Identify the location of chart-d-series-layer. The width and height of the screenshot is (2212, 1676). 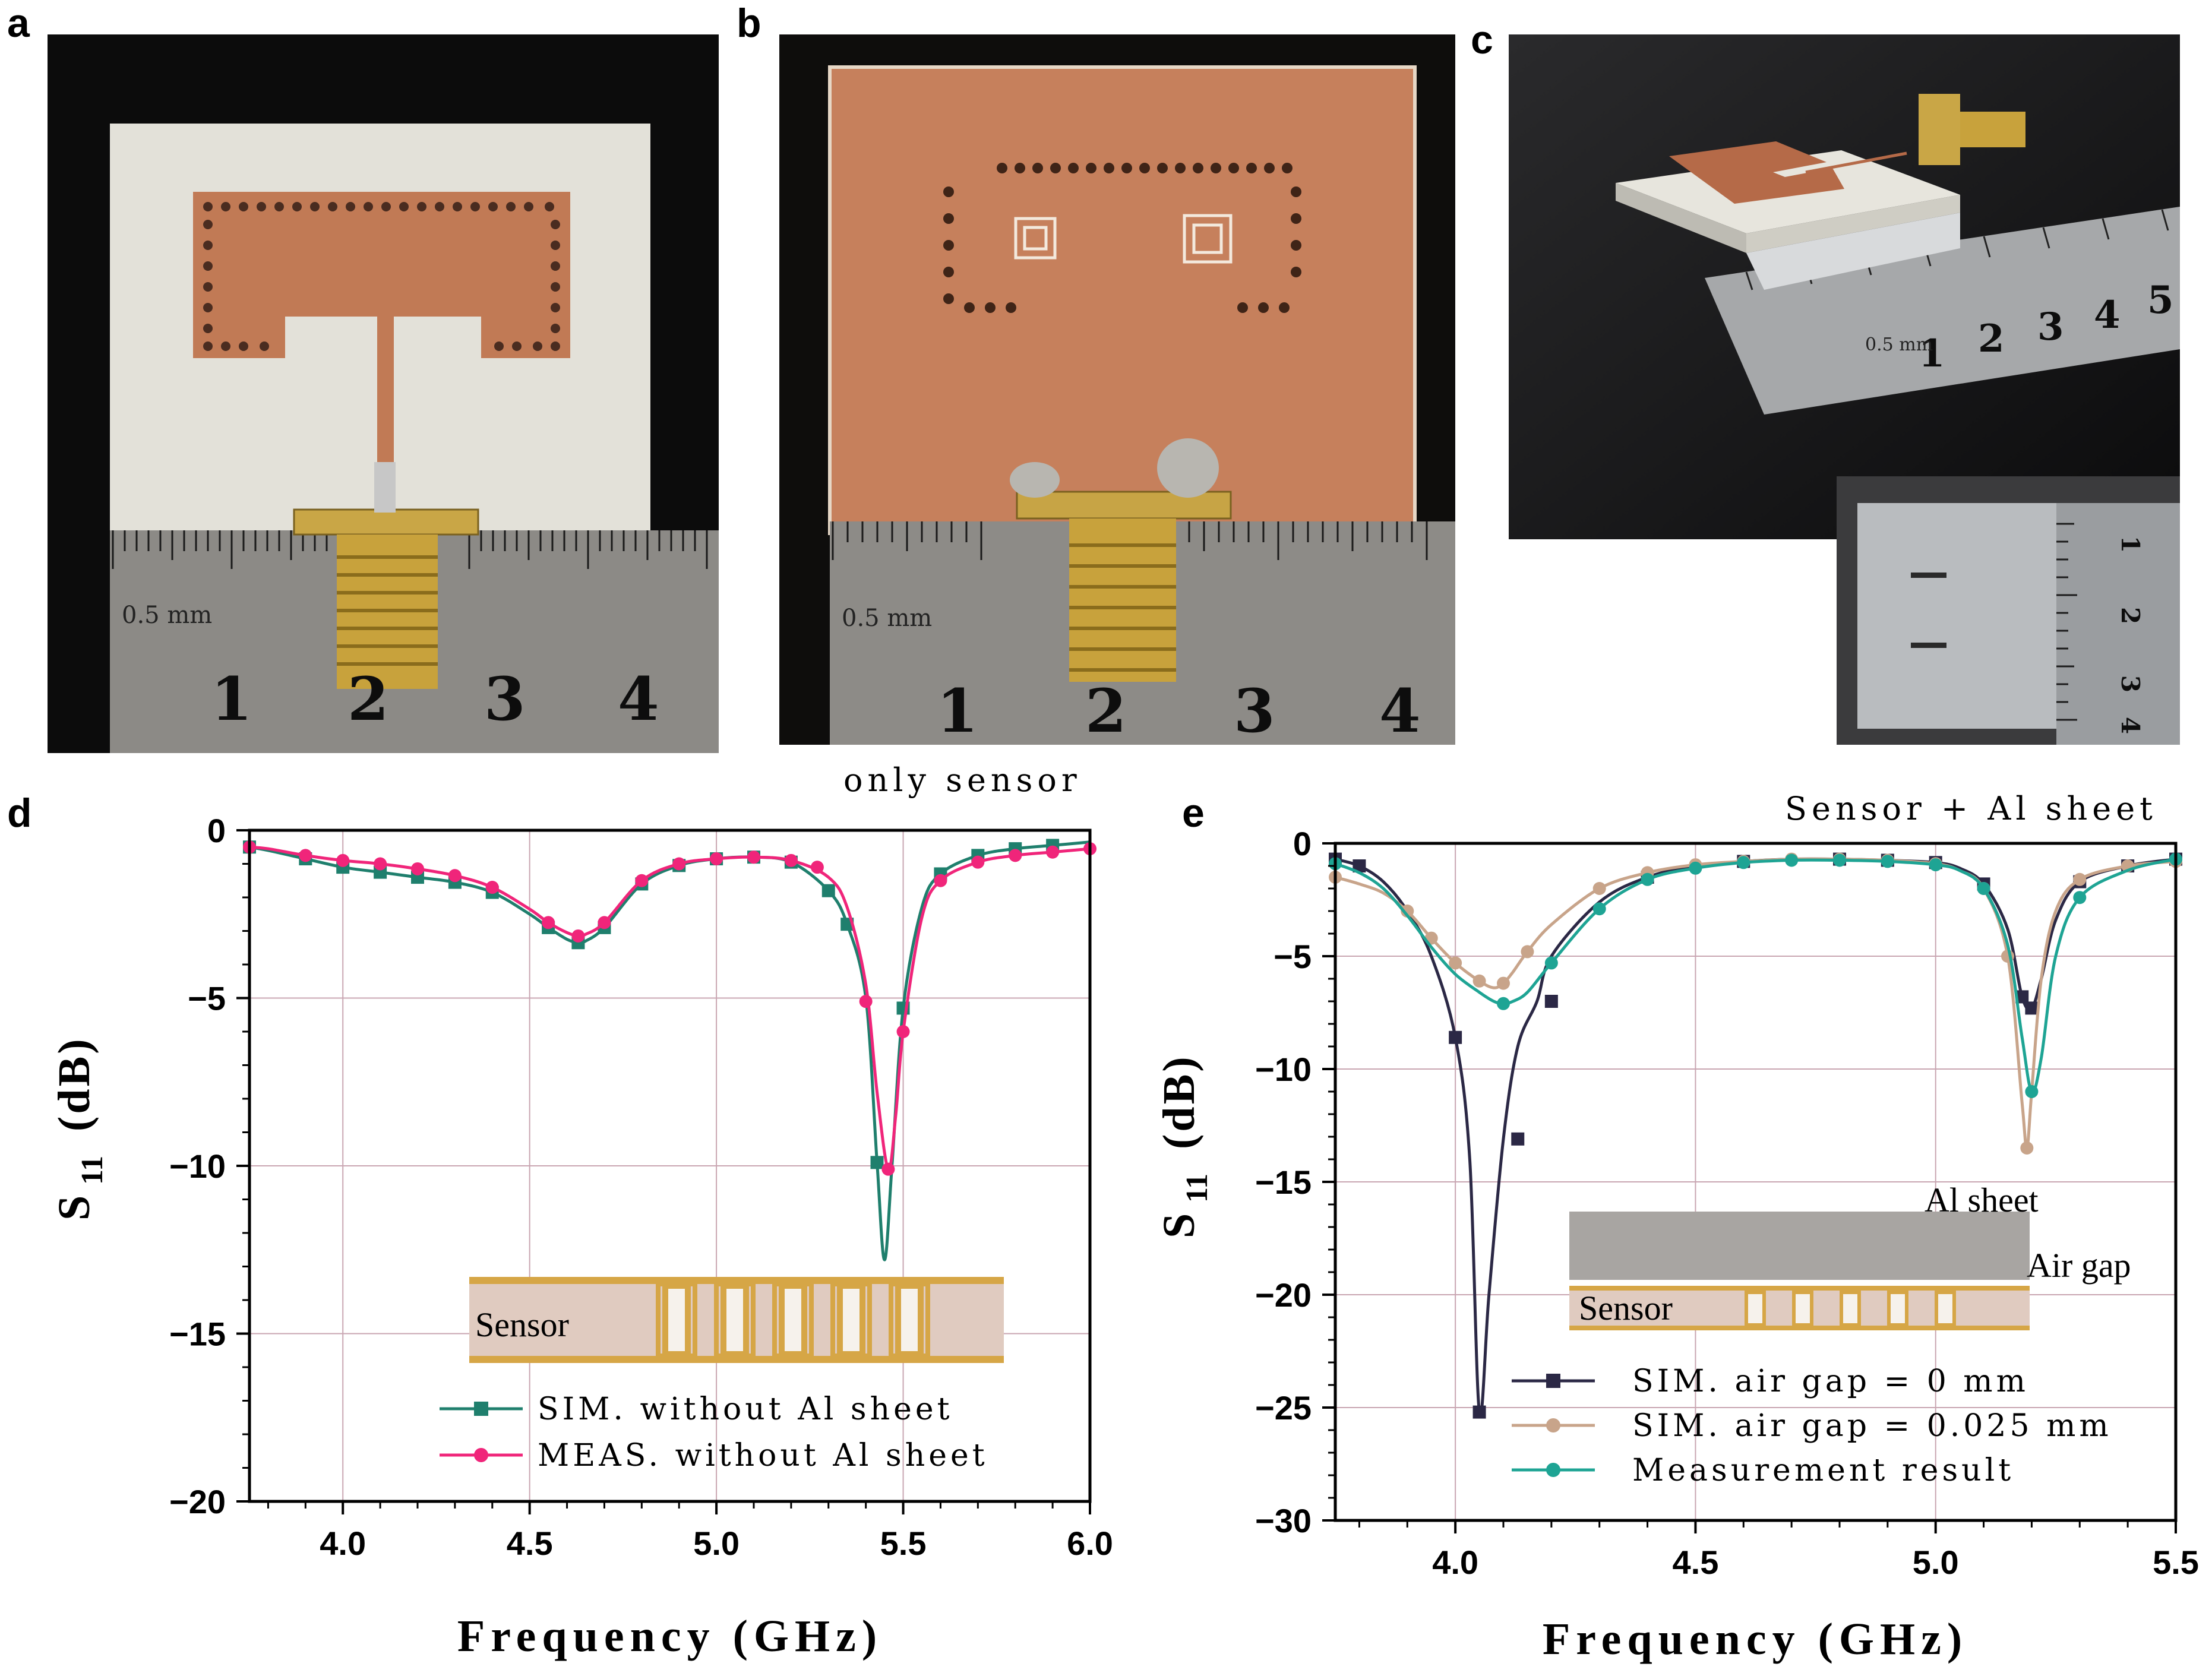
(669, 1050).